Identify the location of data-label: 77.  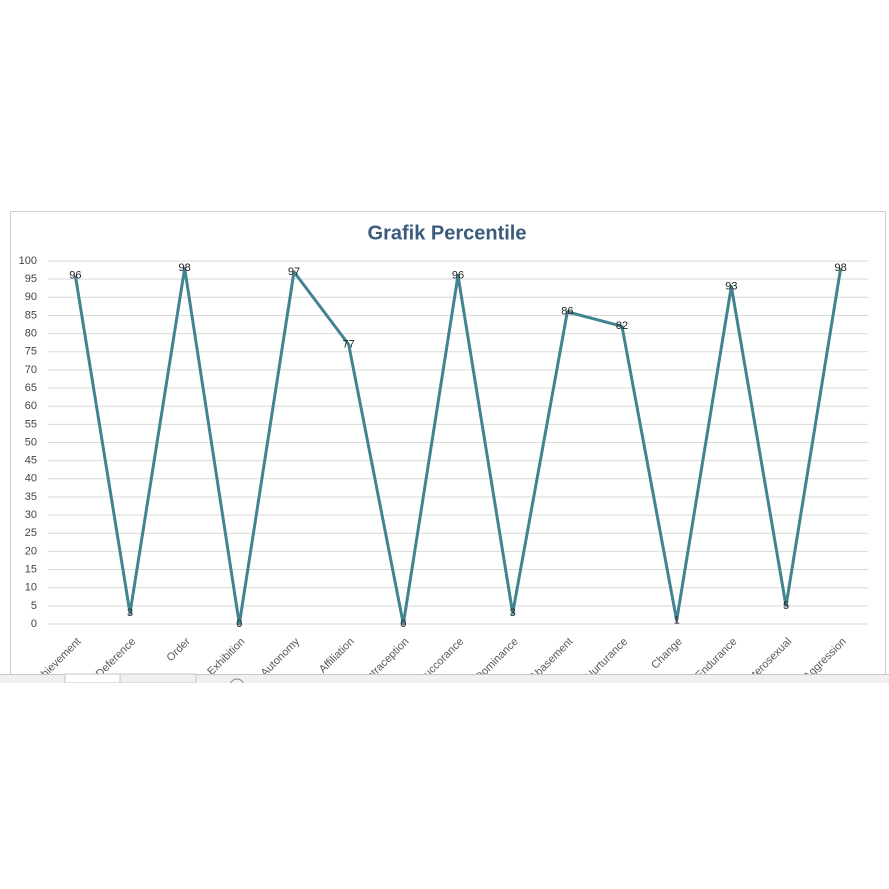
(349, 344).